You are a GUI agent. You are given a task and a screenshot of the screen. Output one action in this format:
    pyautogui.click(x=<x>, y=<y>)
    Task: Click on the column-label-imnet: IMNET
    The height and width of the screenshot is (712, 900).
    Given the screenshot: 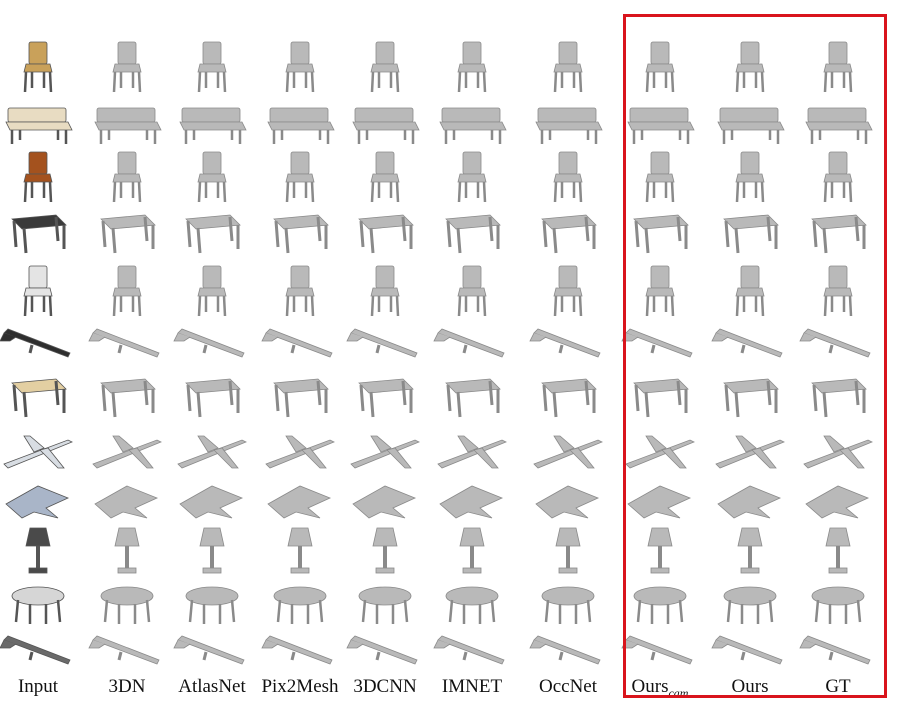 What is the action you would take?
    pyautogui.click(x=472, y=686)
    